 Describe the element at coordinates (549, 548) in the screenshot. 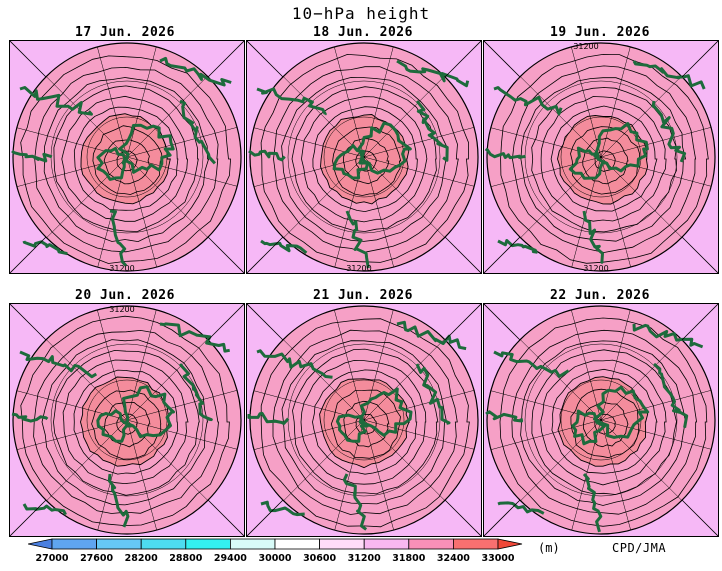

I see `legend-unit: (m)` at that location.